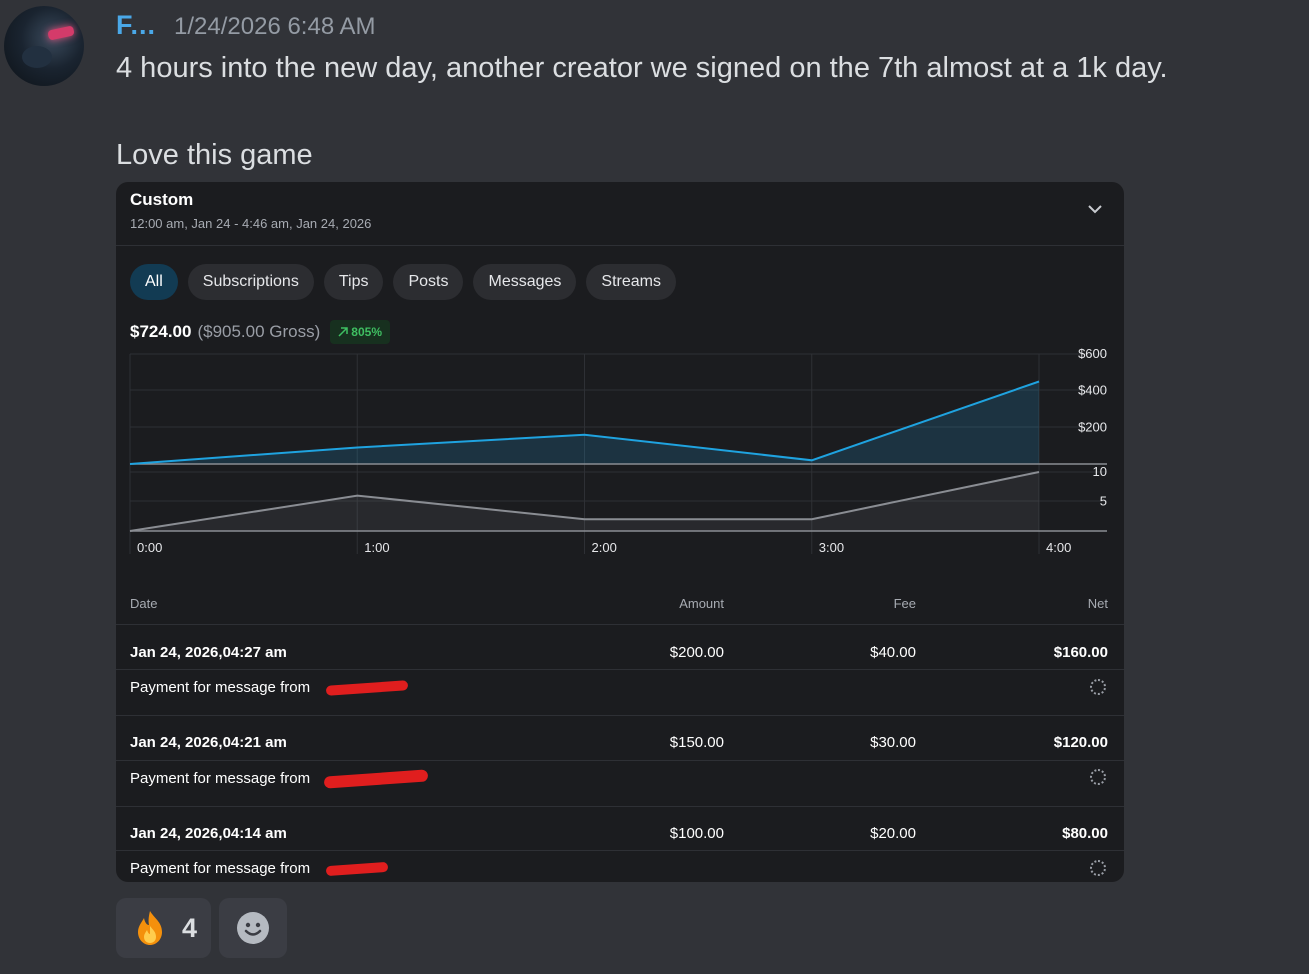 Image resolution: width=1309 pixels, height=974 pixels. What do you see at coordinates (162, 199) in the screenshot?
I see `range-title: Custom` at bounding box center [162, 199].